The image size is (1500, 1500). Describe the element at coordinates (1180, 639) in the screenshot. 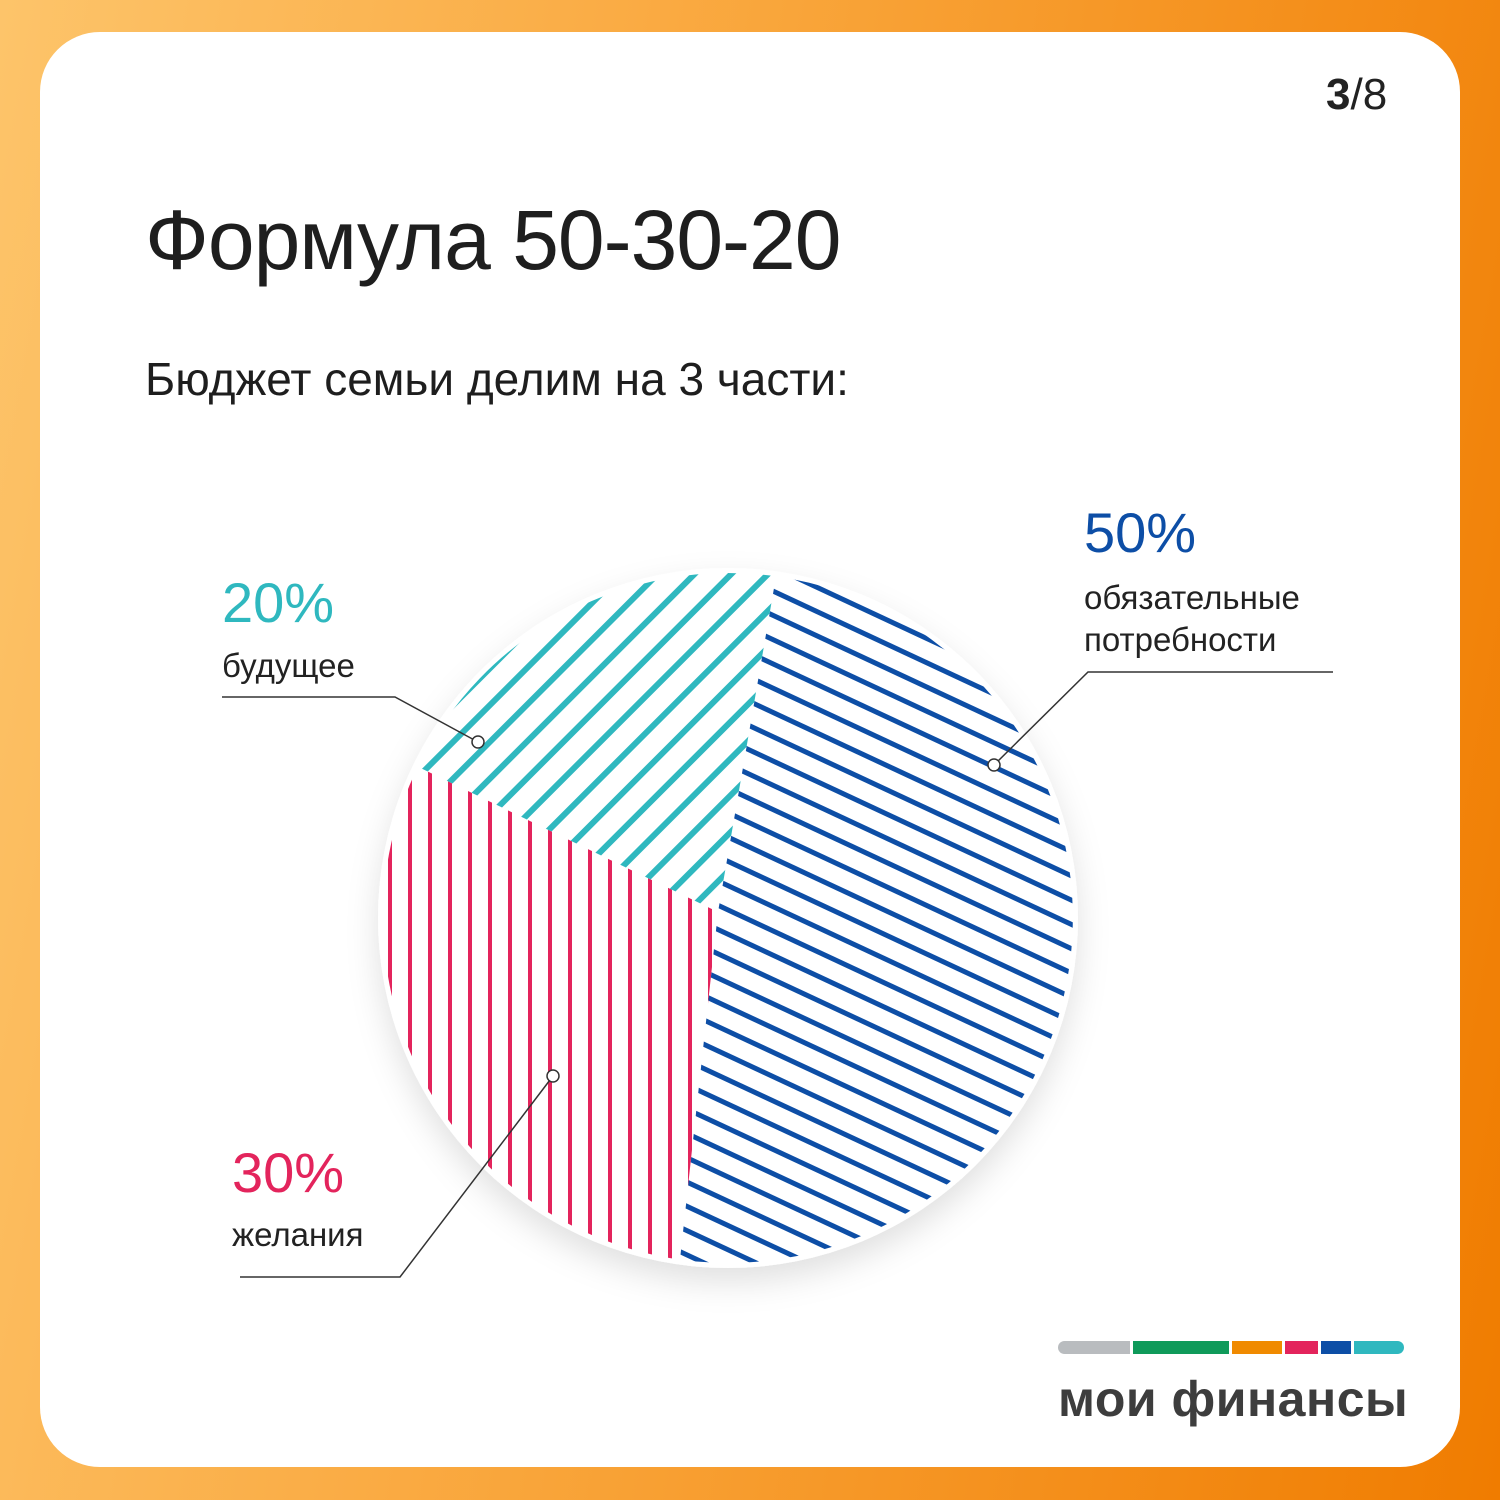

I see `slice-50-label-line2: потребности` at that location.